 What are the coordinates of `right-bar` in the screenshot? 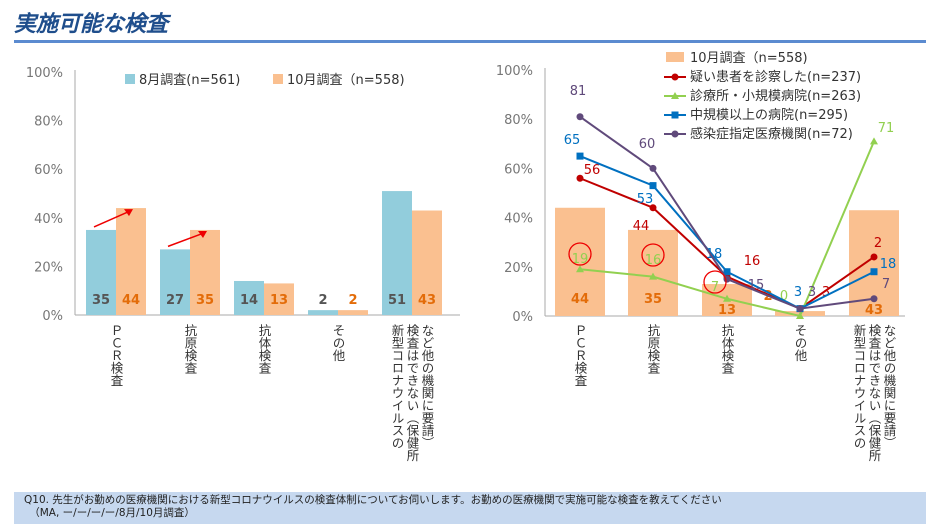 It's located at (580, 261).